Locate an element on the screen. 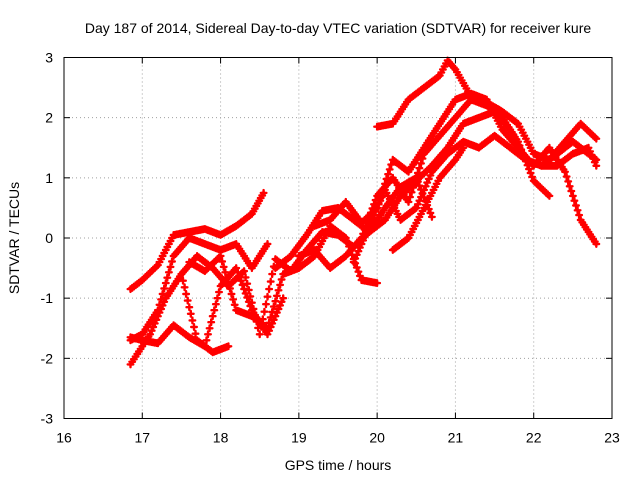 This screenshot has height=480, width=640. y-tick-label: 3 is located at coordinates (49, 58).